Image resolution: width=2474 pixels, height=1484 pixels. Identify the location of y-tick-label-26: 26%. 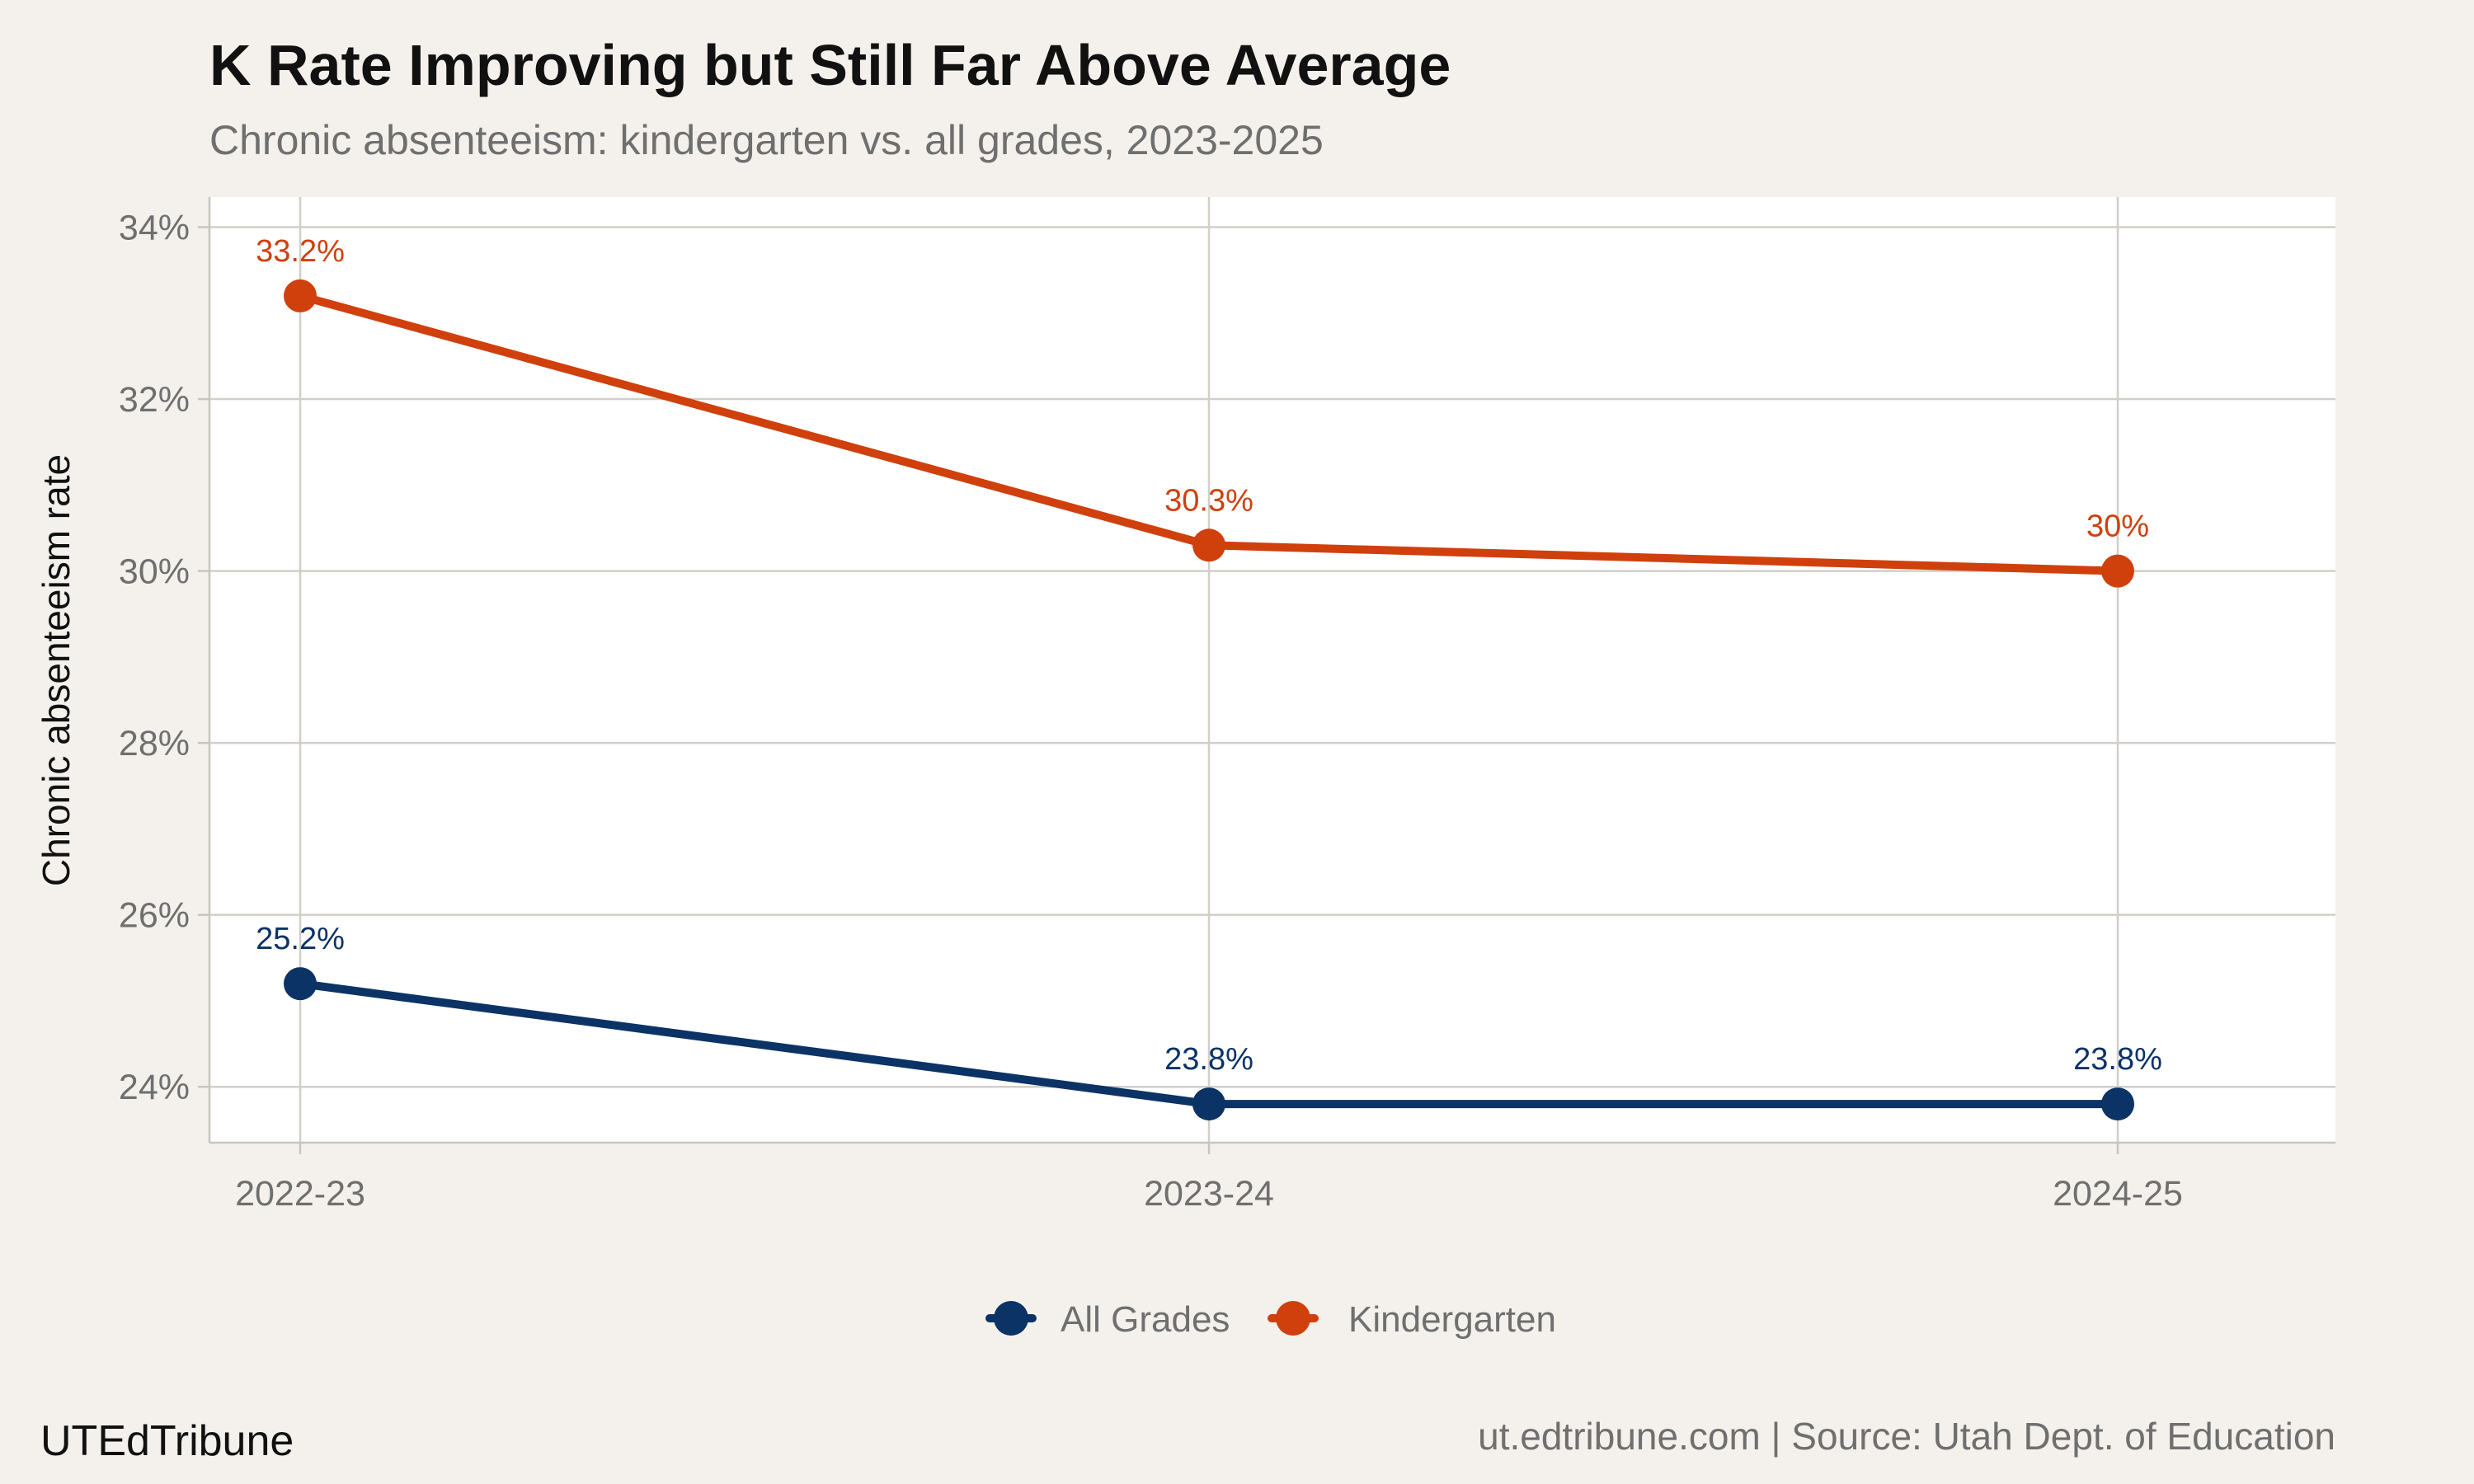
(154, 916).